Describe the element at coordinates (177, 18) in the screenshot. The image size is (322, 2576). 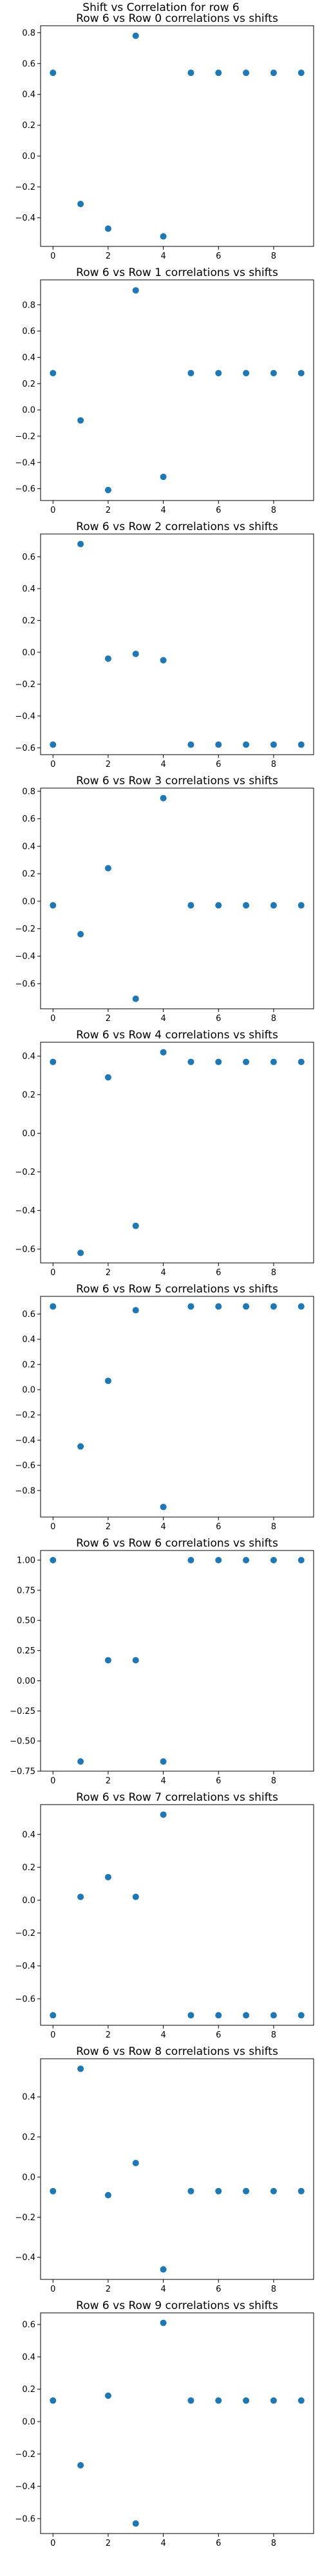
I see `subplot-title: Row 6 vs Row 0 correlations vs shifts` at that location.